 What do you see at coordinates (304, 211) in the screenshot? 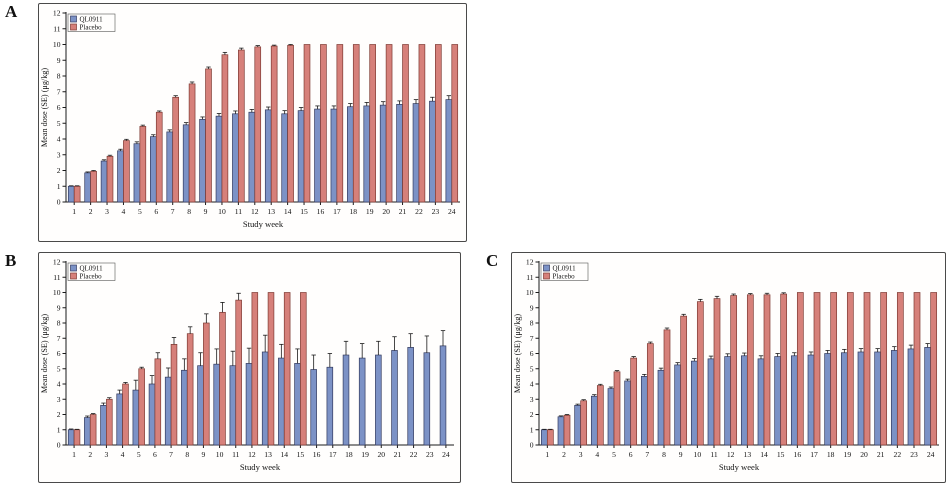
I see `x-tick-label: 15` at bounding box center [304, 211].